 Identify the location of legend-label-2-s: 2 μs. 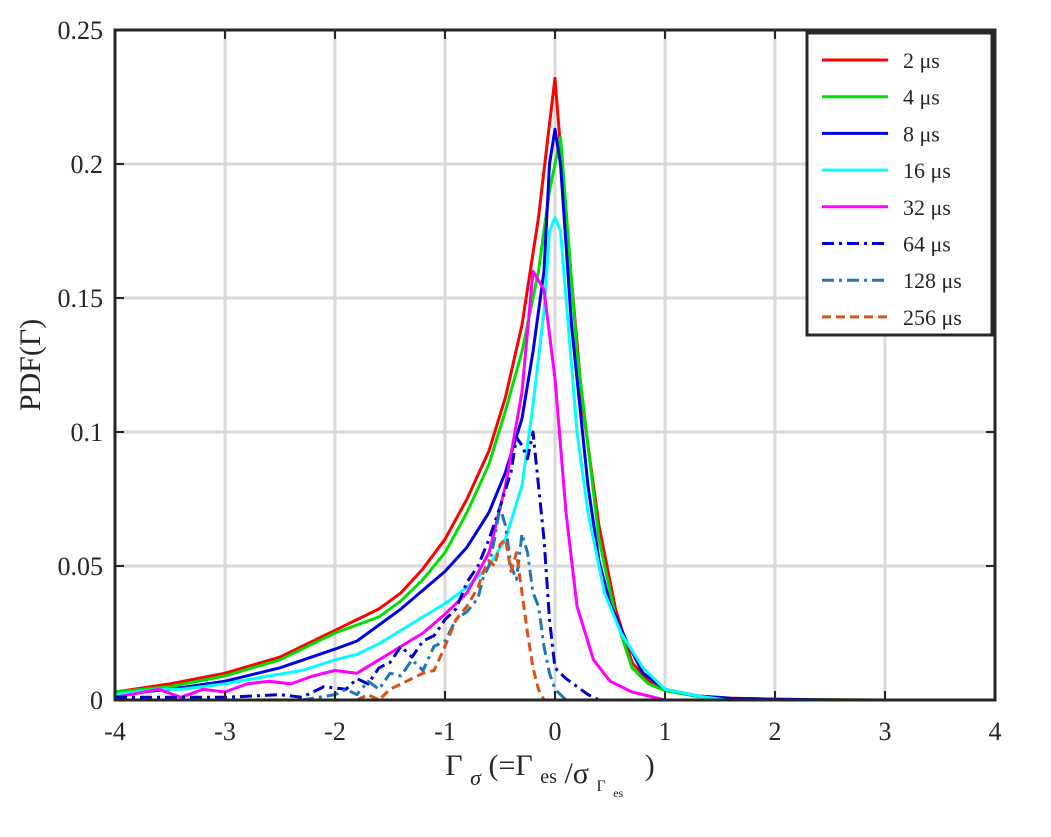
(921, 60).